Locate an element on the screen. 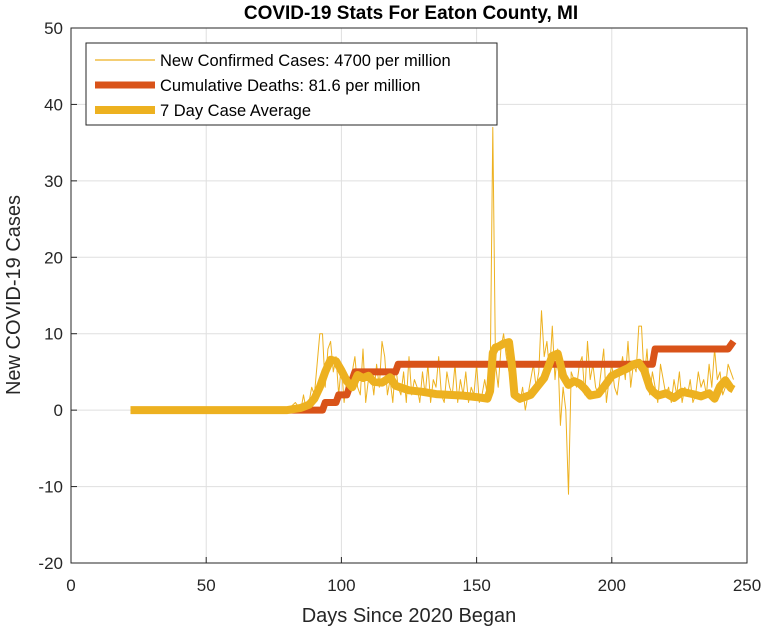 Image resolution: width=768 pixels, height=630 pixels. y-axis-label: New COVID-19 Cases is located at coordinates (14, 295).